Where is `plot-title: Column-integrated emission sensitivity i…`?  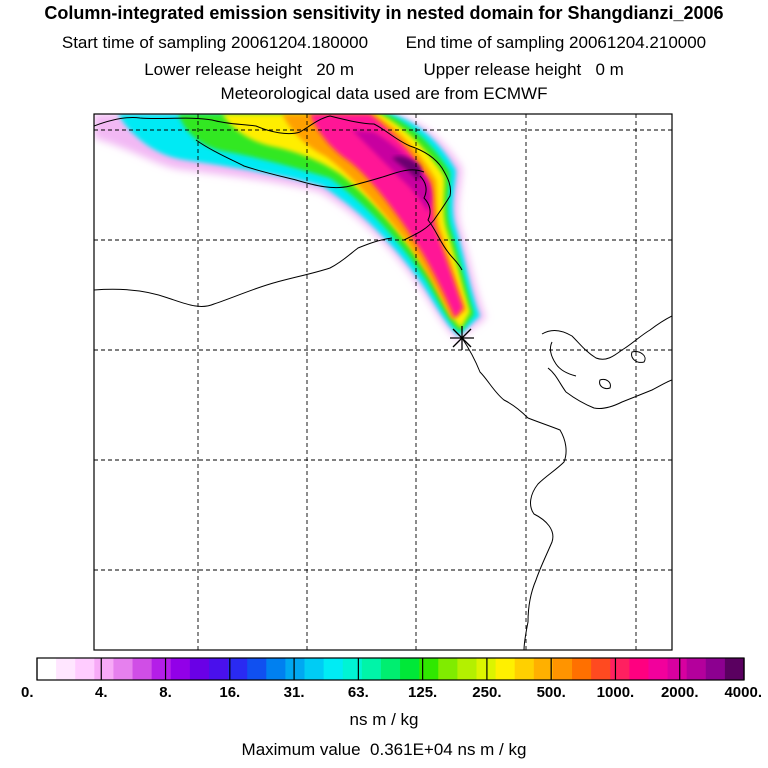 plot-title: Column-integrated emission sensitivity i… is located at coordinates (384, 13).